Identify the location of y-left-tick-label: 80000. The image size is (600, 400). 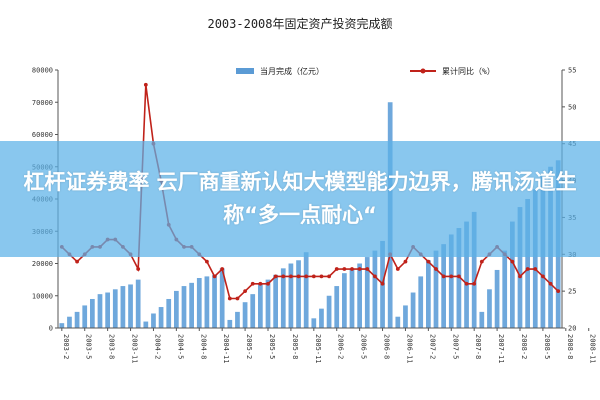
(42, 71).